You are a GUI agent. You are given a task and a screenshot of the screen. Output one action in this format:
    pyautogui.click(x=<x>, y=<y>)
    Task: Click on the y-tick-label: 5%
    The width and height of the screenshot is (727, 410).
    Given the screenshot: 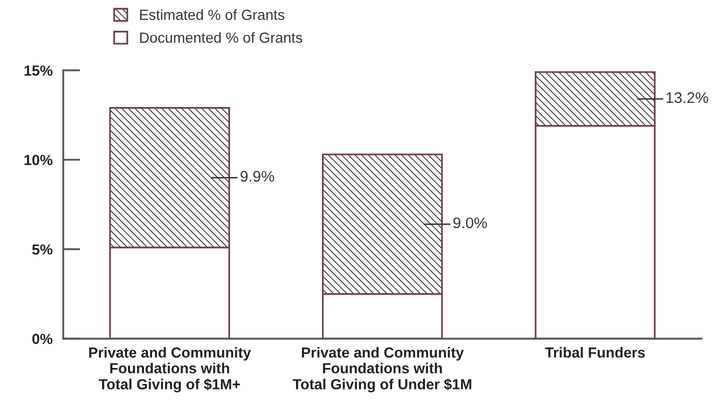 What is the action you would take?
    pyautogui.click(x=42, y=249)
    